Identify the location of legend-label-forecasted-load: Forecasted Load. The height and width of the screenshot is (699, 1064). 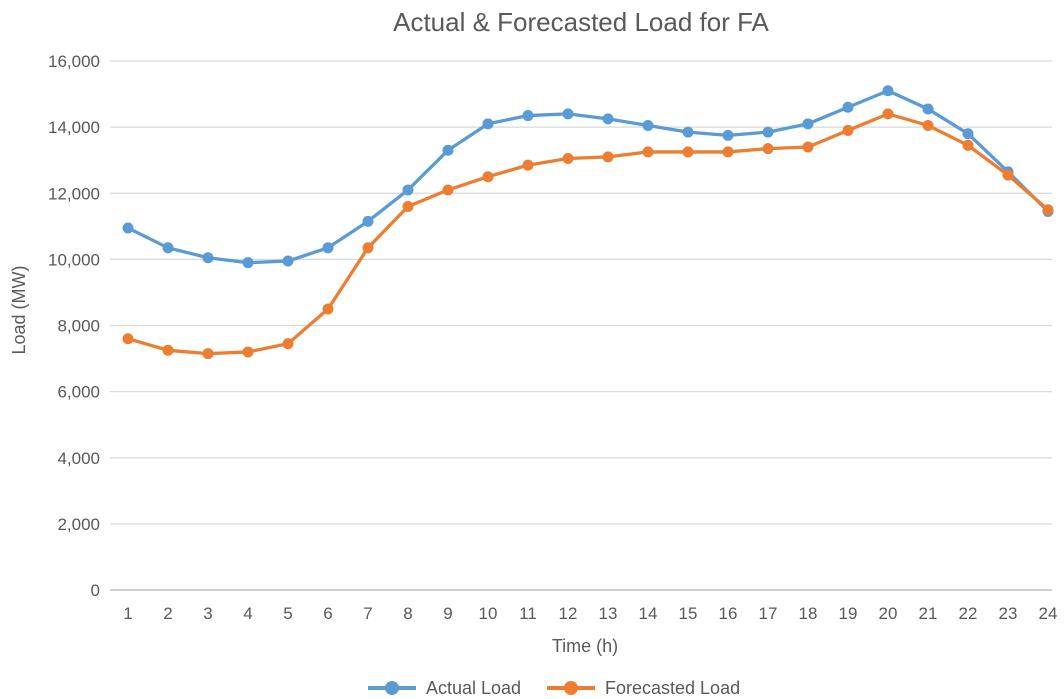
(672, 688).